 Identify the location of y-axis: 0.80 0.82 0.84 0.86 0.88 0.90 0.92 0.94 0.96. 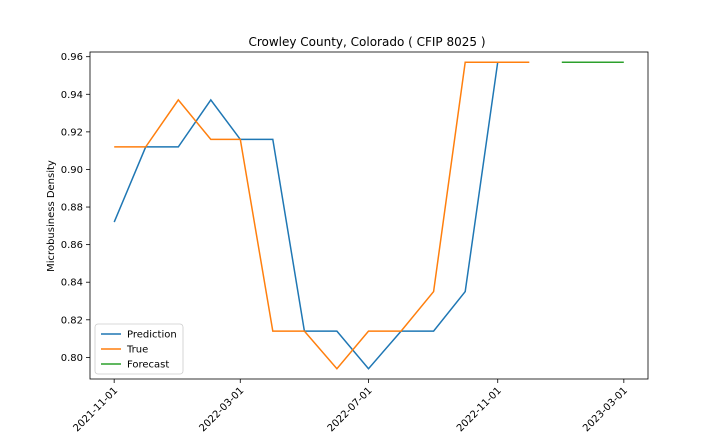
(75, 208).